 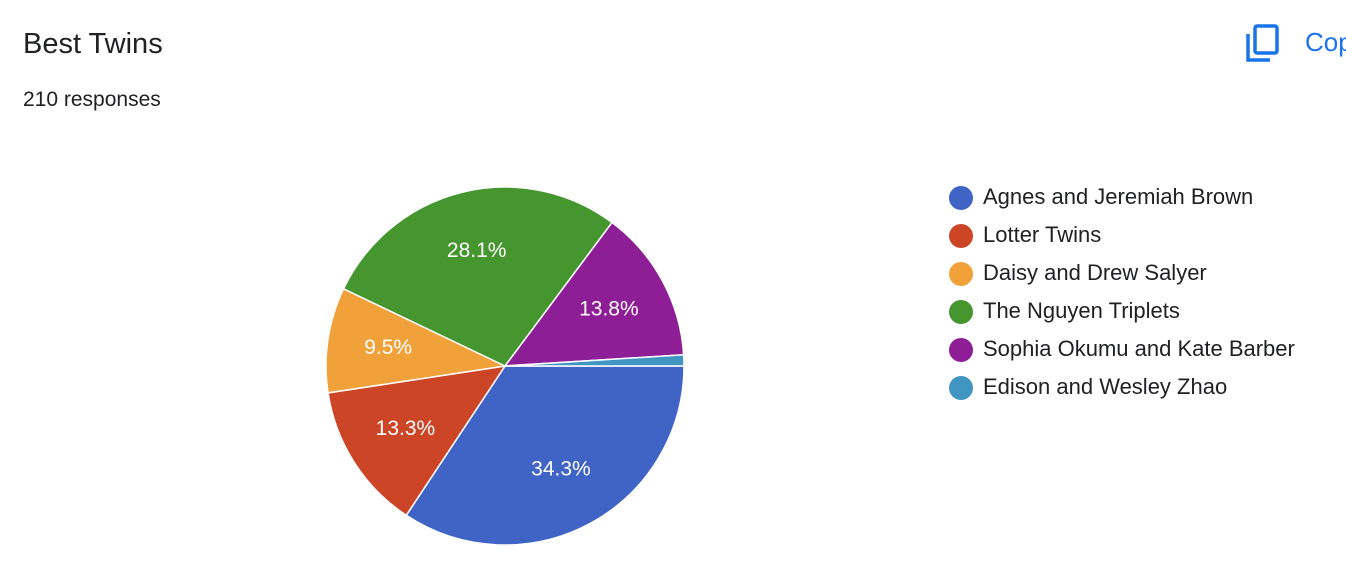 I want to click on slice-label: 9.5%, so click(x=388, y=347).